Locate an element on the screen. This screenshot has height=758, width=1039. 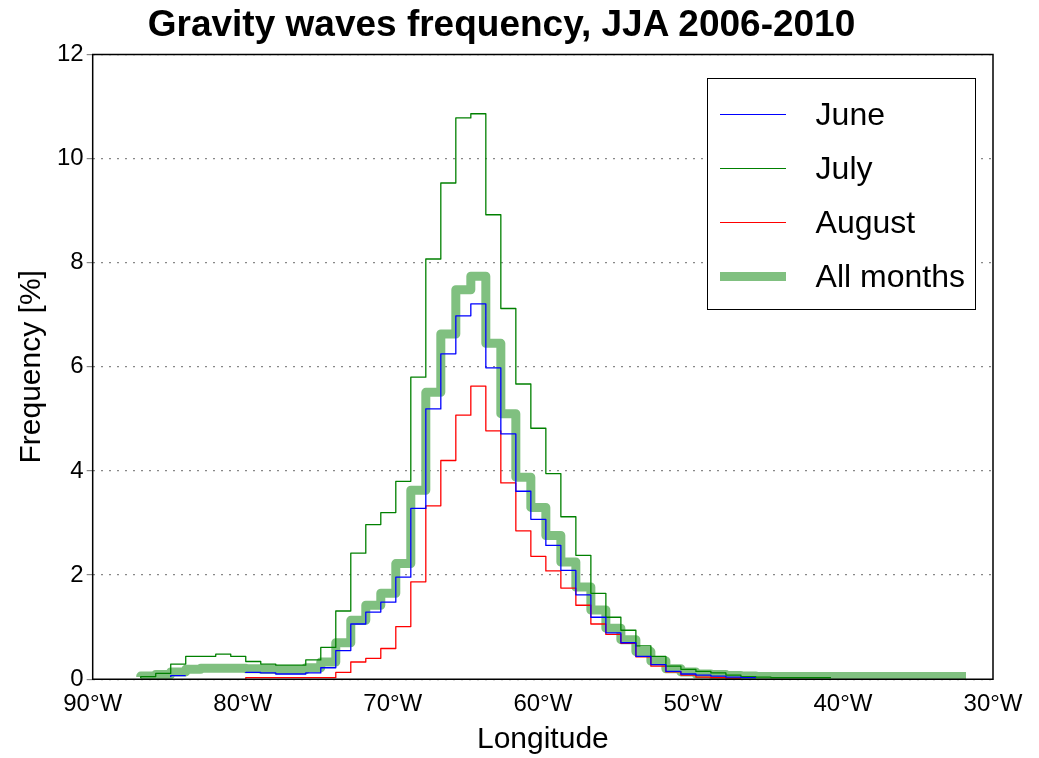
x-axis-title: Longitude is located at coordinates (542, 738).